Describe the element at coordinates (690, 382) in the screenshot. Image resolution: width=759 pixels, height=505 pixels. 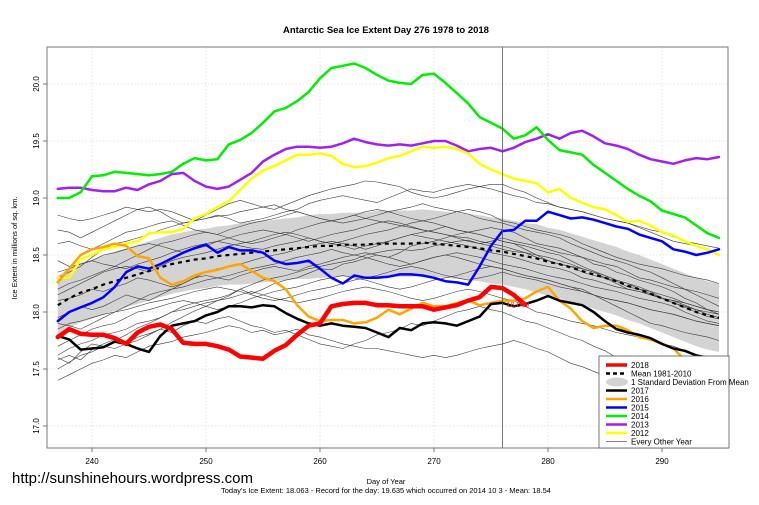
I see `legend-label: 1 Standard Deviation From Mean` at that location.